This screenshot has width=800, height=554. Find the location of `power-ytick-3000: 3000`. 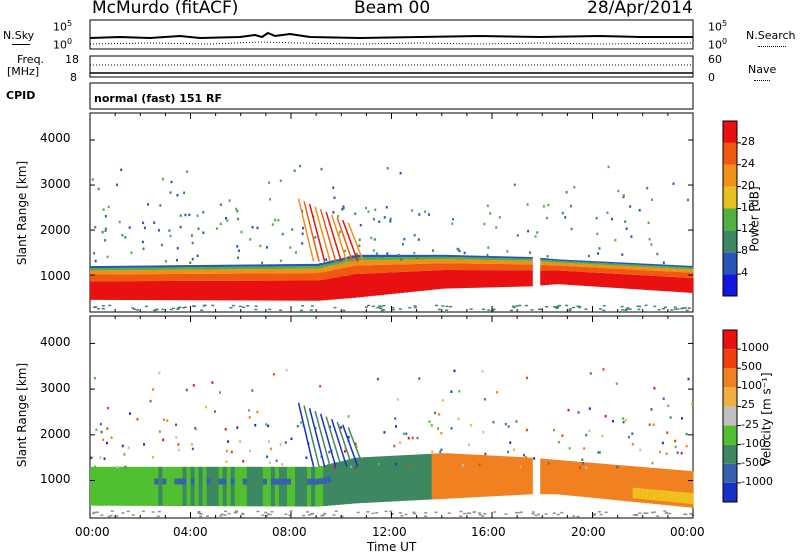

power-ytick-3000: 3000 is located at coordinates (55, 184).